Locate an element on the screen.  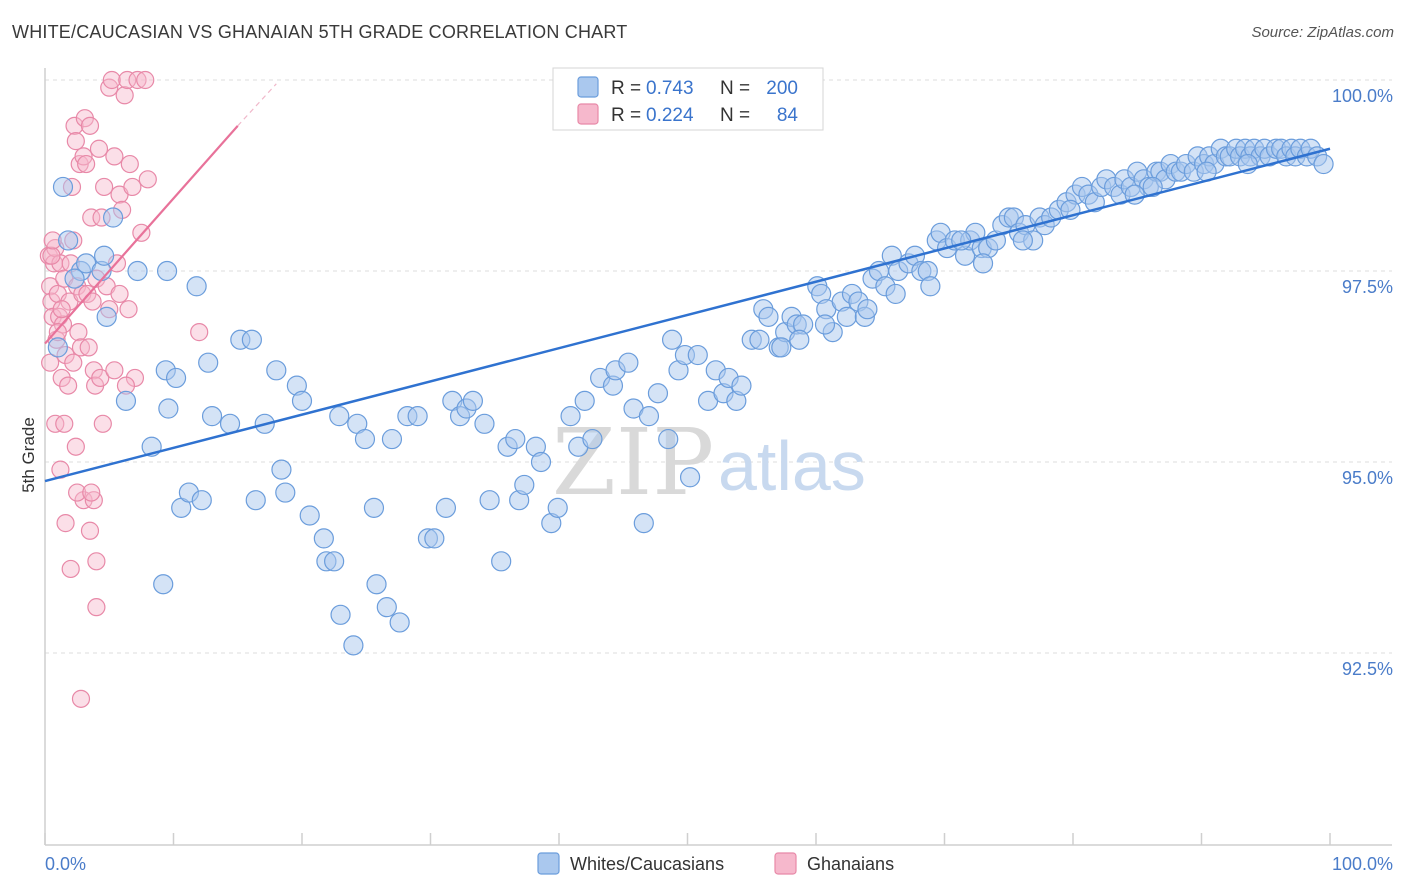
bottom-legend-swatch-whites is located at coordinates (548, 863).